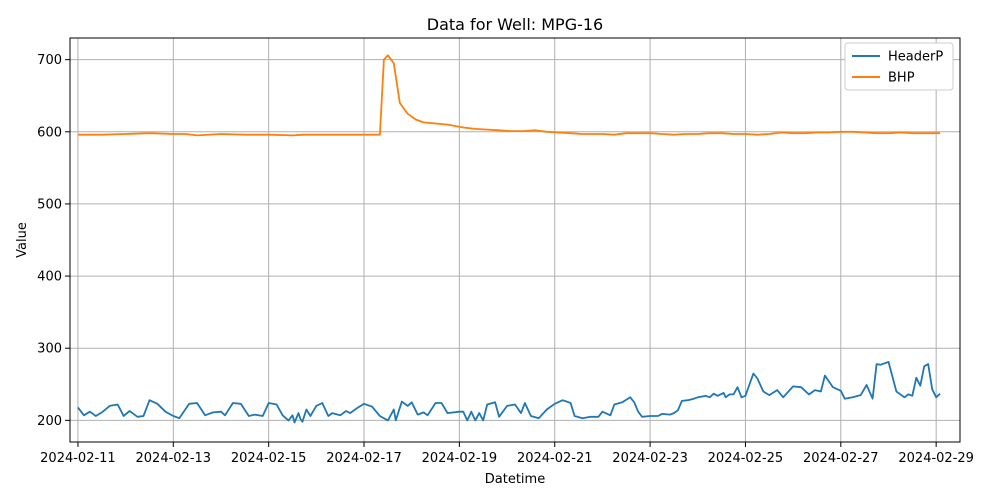 The image size is (1000, 500). Describe the element at coordinates (650, 458) in the screenshot. I see `x-tick-label: 2024-02-23` at that location.